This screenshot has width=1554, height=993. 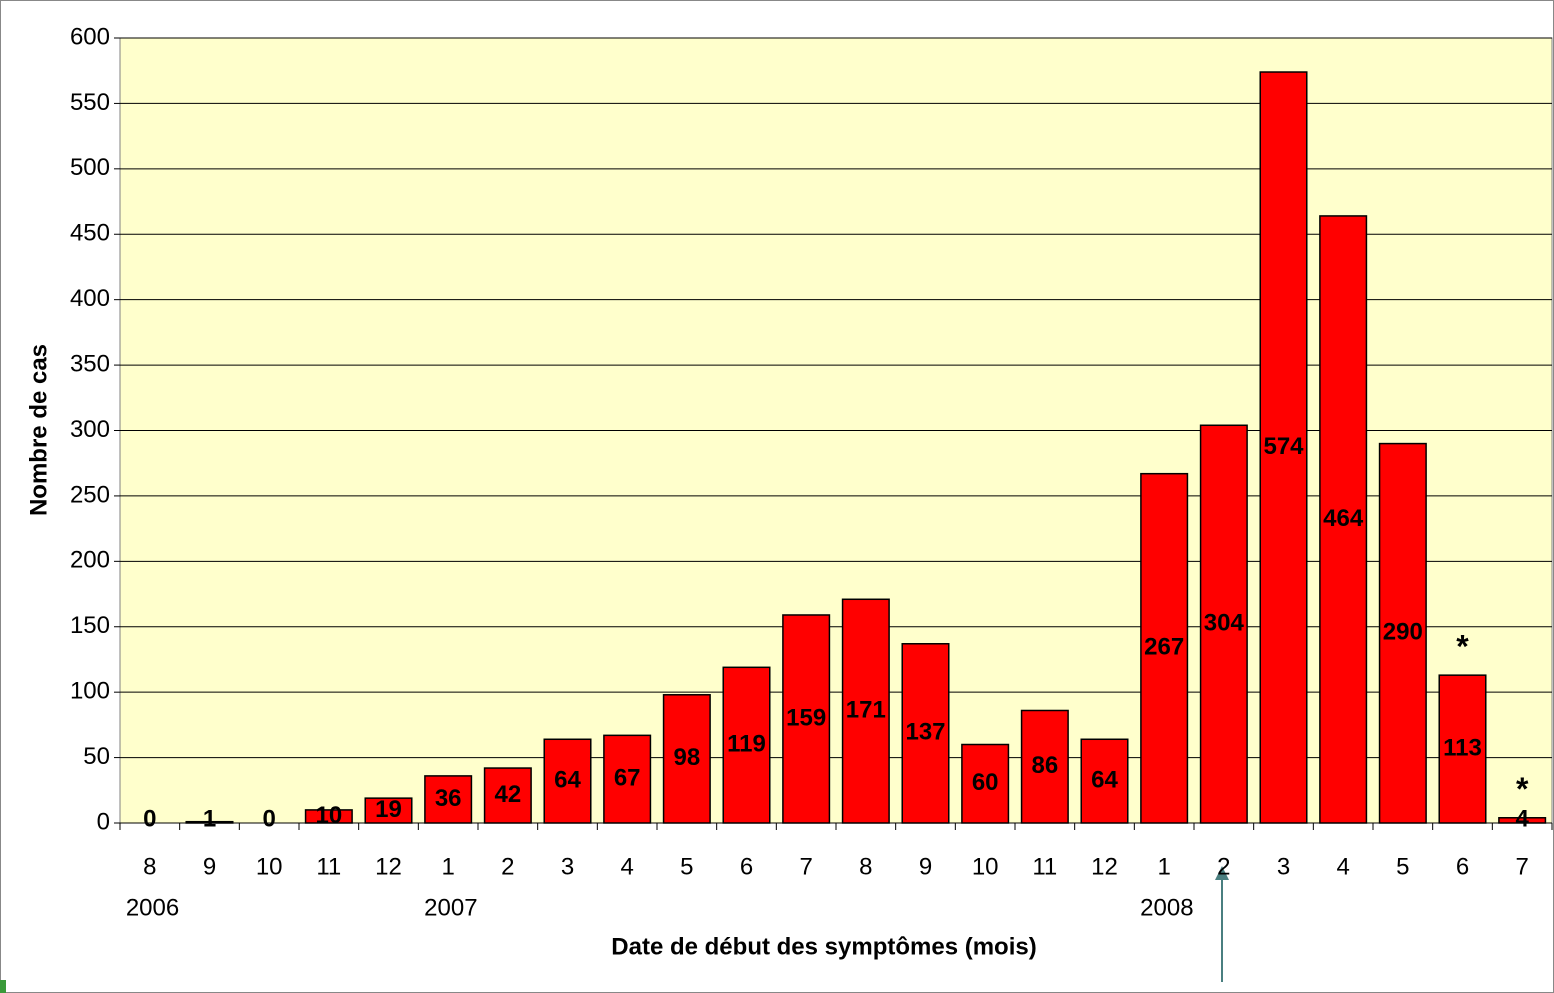 I want to click on data-label: 10, so click(x=328, y=815).